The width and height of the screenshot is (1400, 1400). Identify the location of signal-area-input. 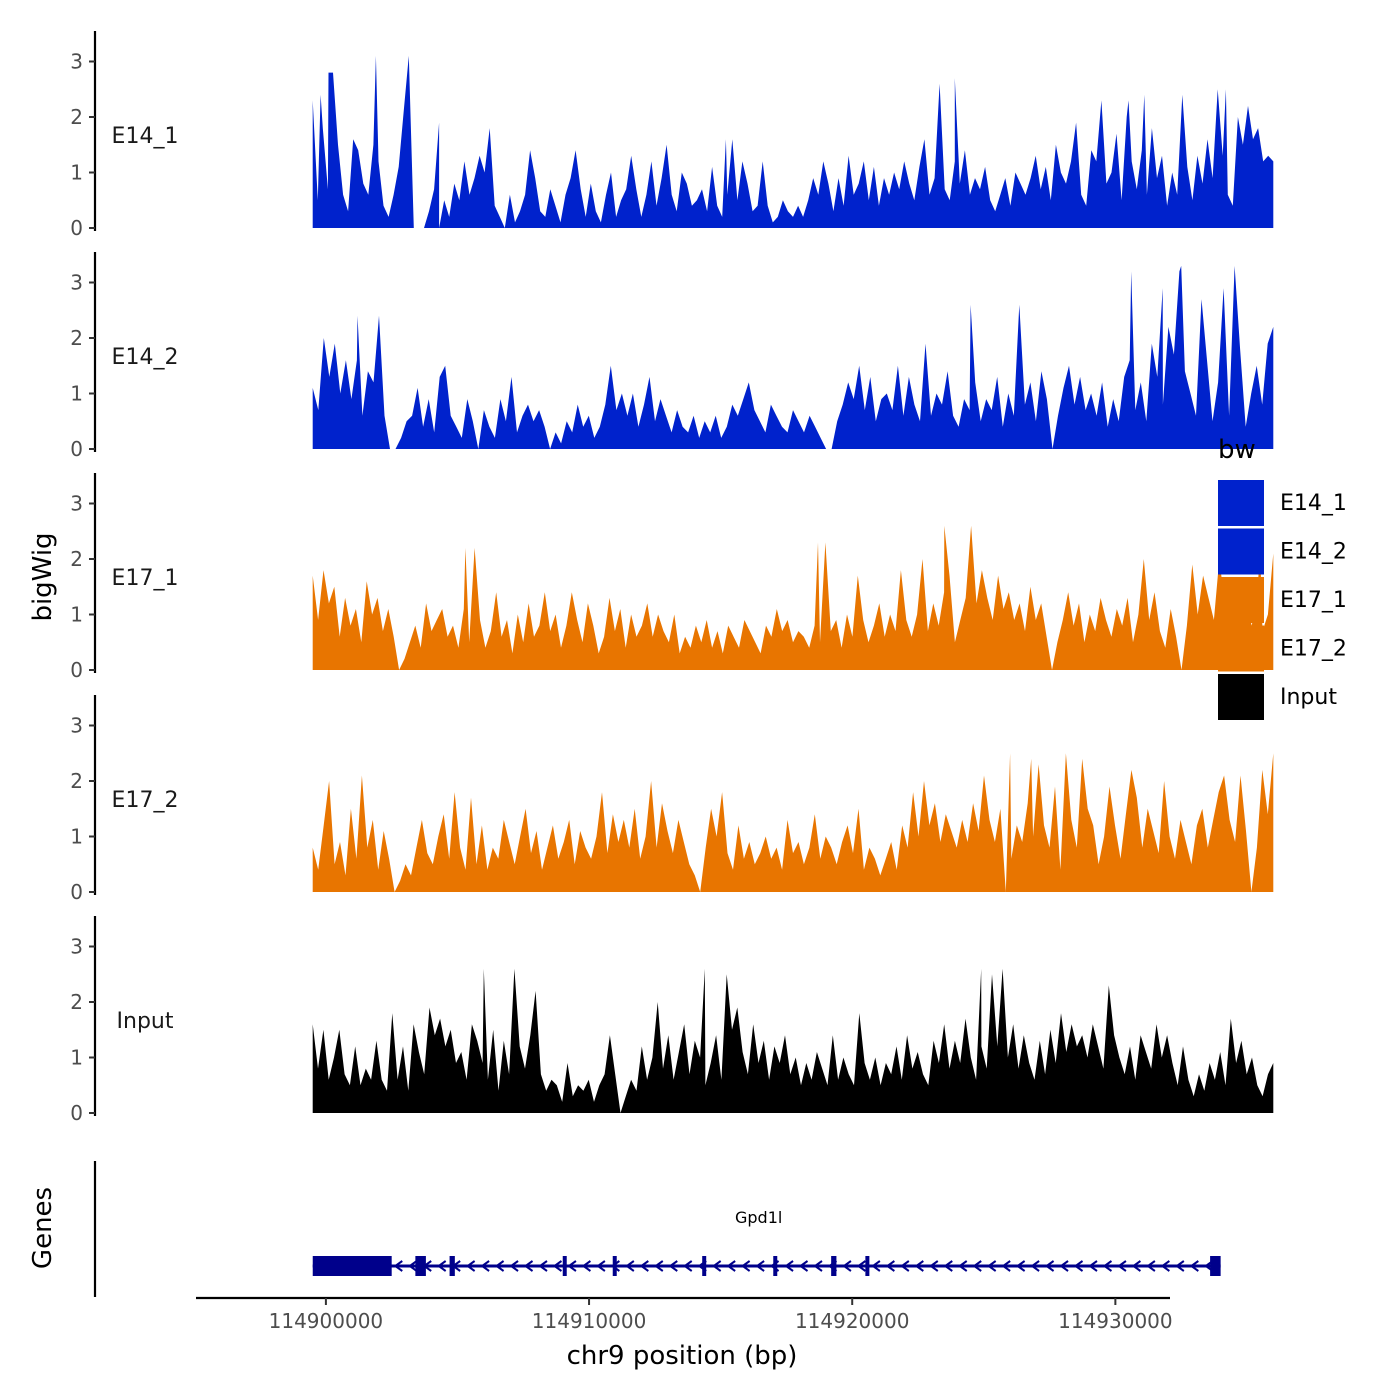
(793, 1040).